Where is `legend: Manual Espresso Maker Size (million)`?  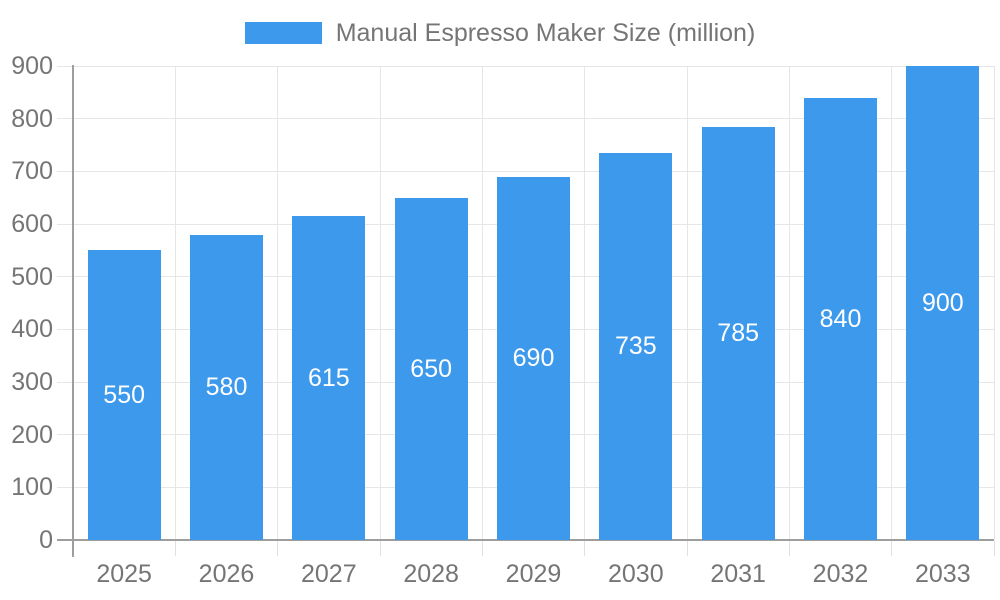
legend: Manual Espresso Maker Size (million) is located at coordinates (500, 33).